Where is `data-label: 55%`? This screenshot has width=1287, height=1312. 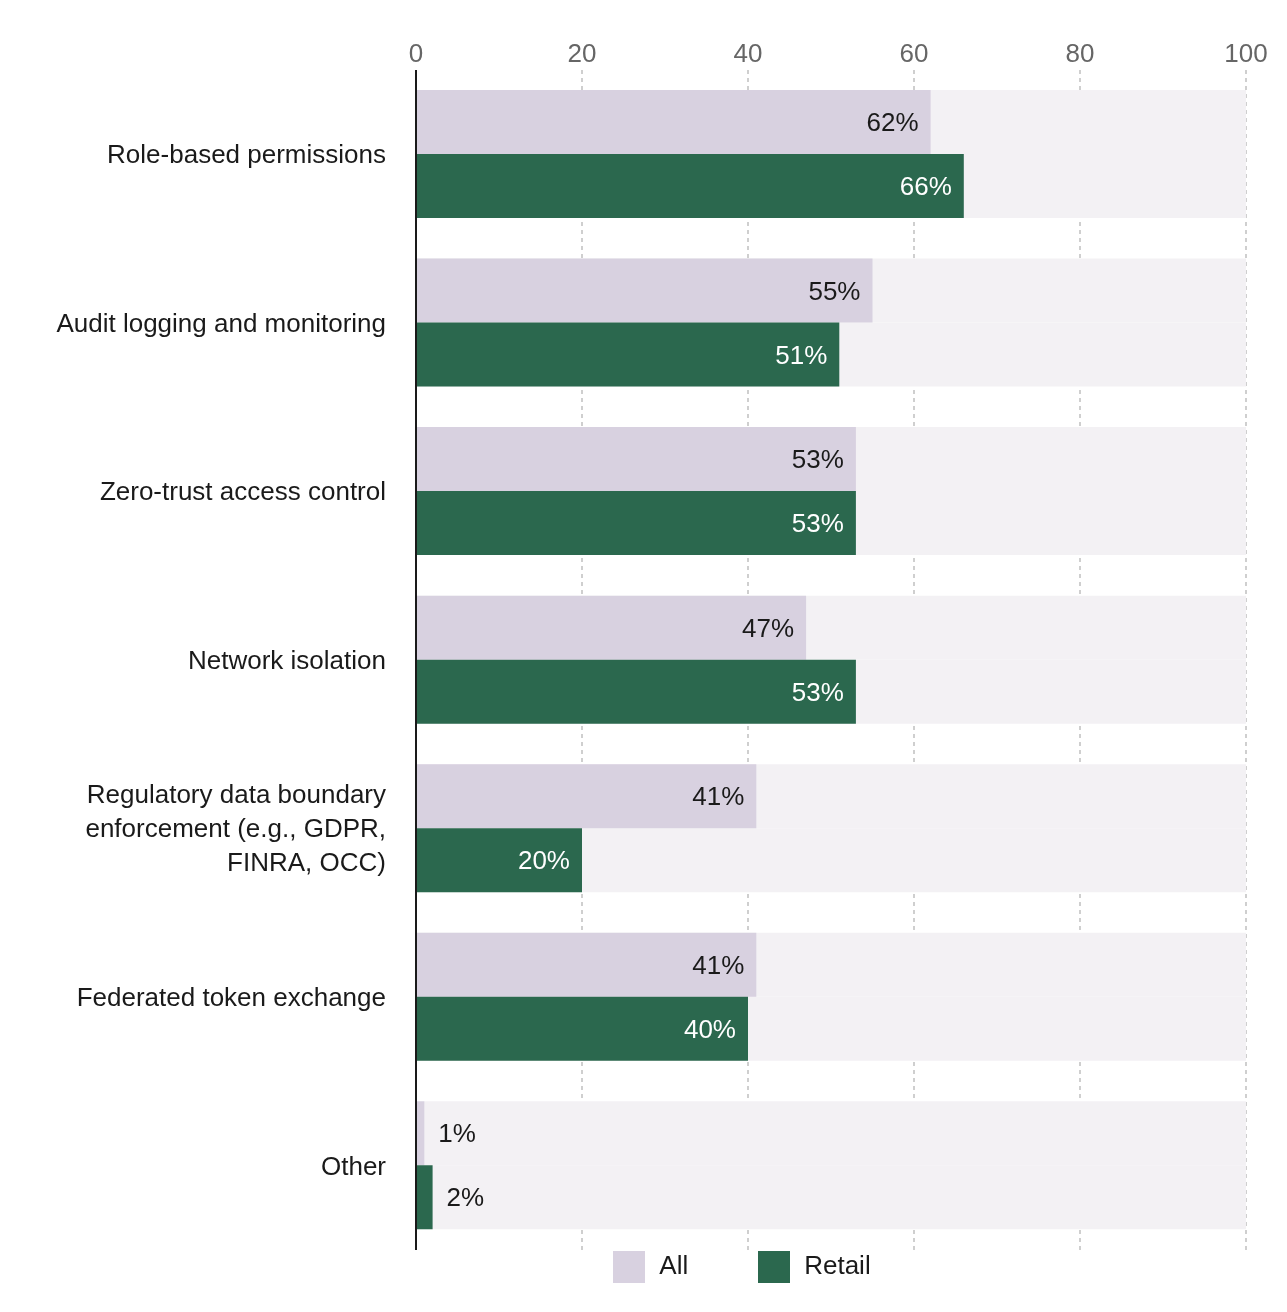 data-label: 55% is located at coordinates (834, 290).